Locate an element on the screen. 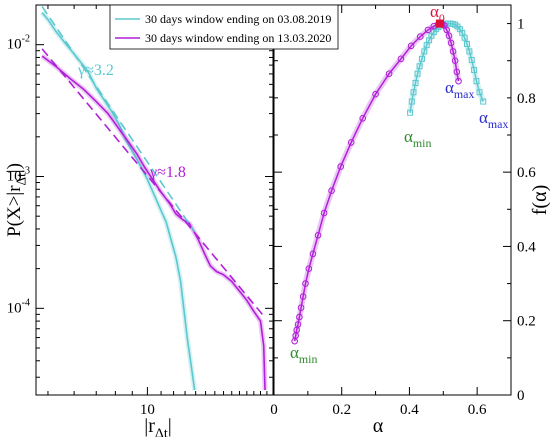 This screenshot has width=550, height=437. right-ytick-label: 1 is located at coordinates (521, 25).